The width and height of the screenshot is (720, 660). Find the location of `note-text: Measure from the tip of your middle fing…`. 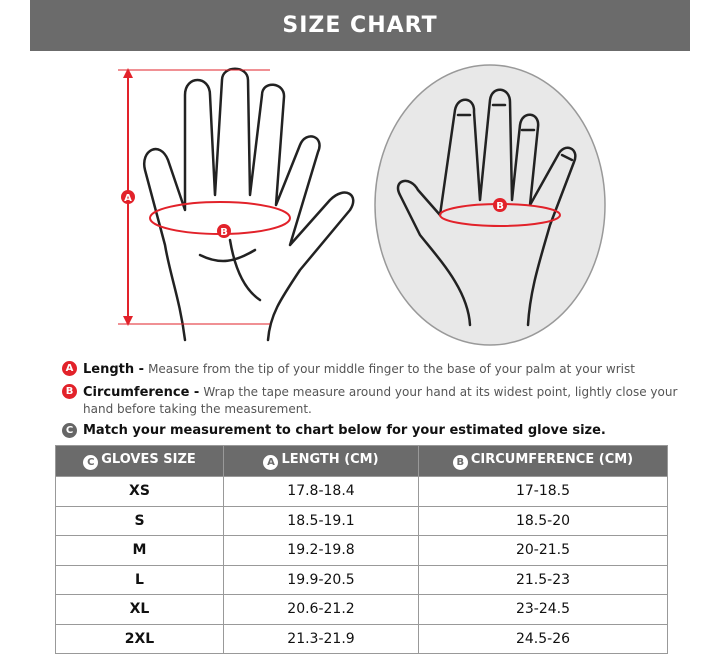

note-text: Measure from the tip of your middle fing… is located at coordinates (391, 369).